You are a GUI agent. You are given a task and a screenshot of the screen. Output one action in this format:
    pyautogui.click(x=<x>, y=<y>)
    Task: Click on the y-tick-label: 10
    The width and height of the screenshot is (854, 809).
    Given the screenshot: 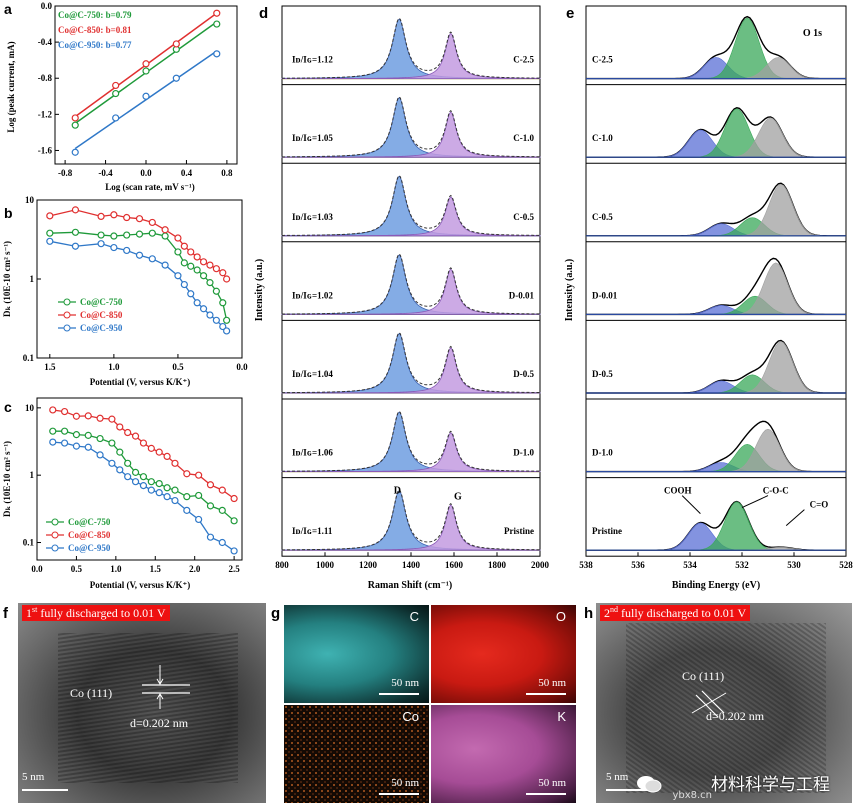 What is the action you would take?
    pyautogui.click(x=30, y=408)
    